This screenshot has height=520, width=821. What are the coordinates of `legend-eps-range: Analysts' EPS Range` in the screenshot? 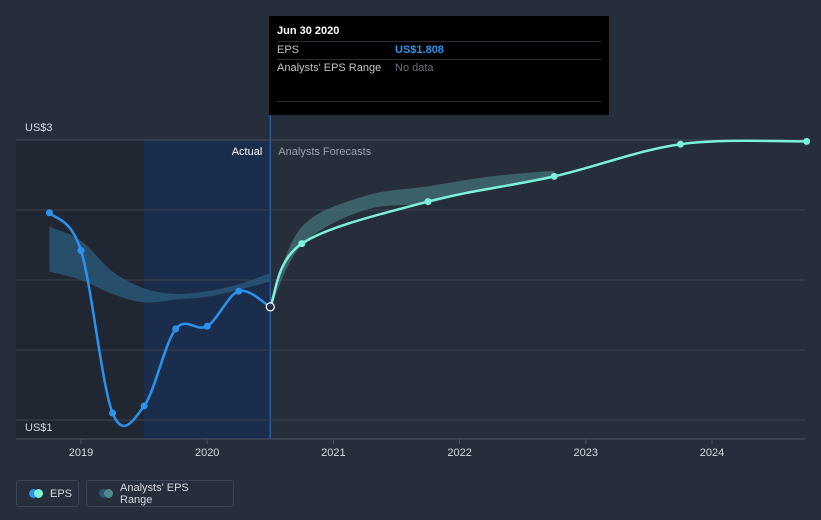 It's located at (160, 493).